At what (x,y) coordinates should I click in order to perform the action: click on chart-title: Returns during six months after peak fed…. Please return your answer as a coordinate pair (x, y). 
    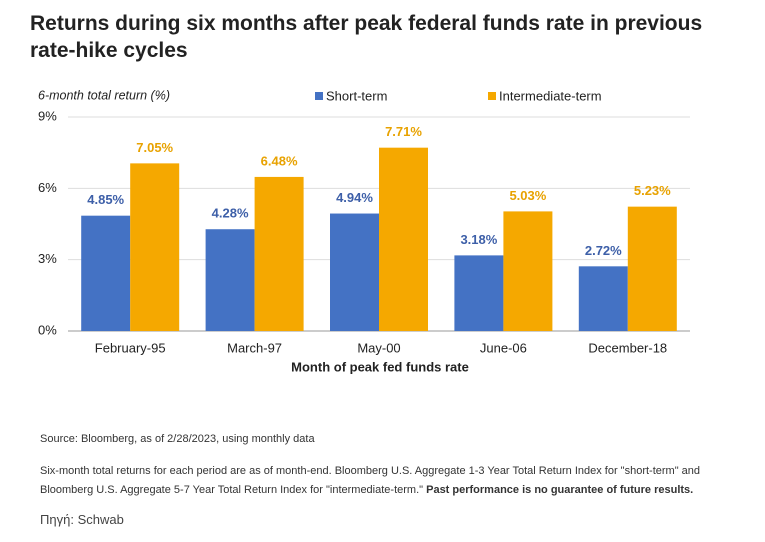
    Looking at the image, I should click on (366, 37).